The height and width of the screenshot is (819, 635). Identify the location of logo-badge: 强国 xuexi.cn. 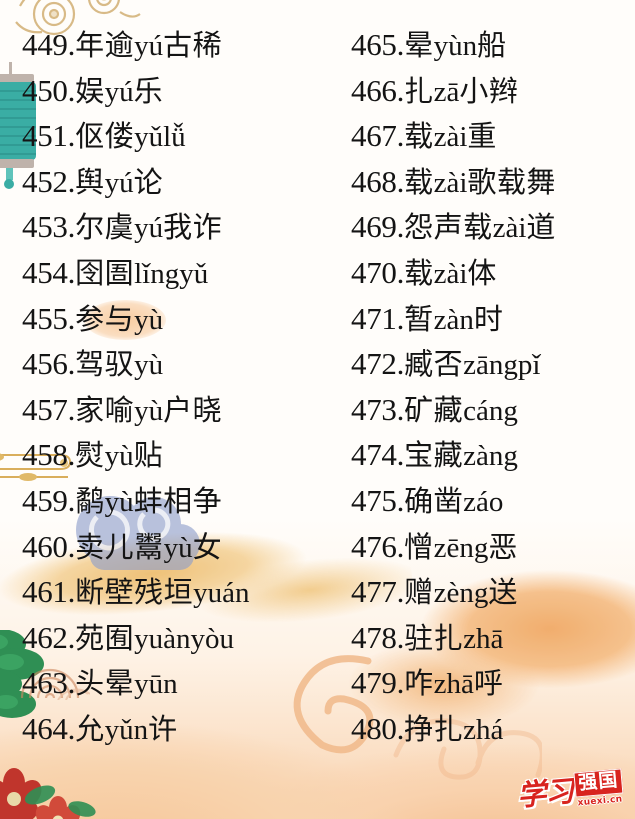
(598, 788).